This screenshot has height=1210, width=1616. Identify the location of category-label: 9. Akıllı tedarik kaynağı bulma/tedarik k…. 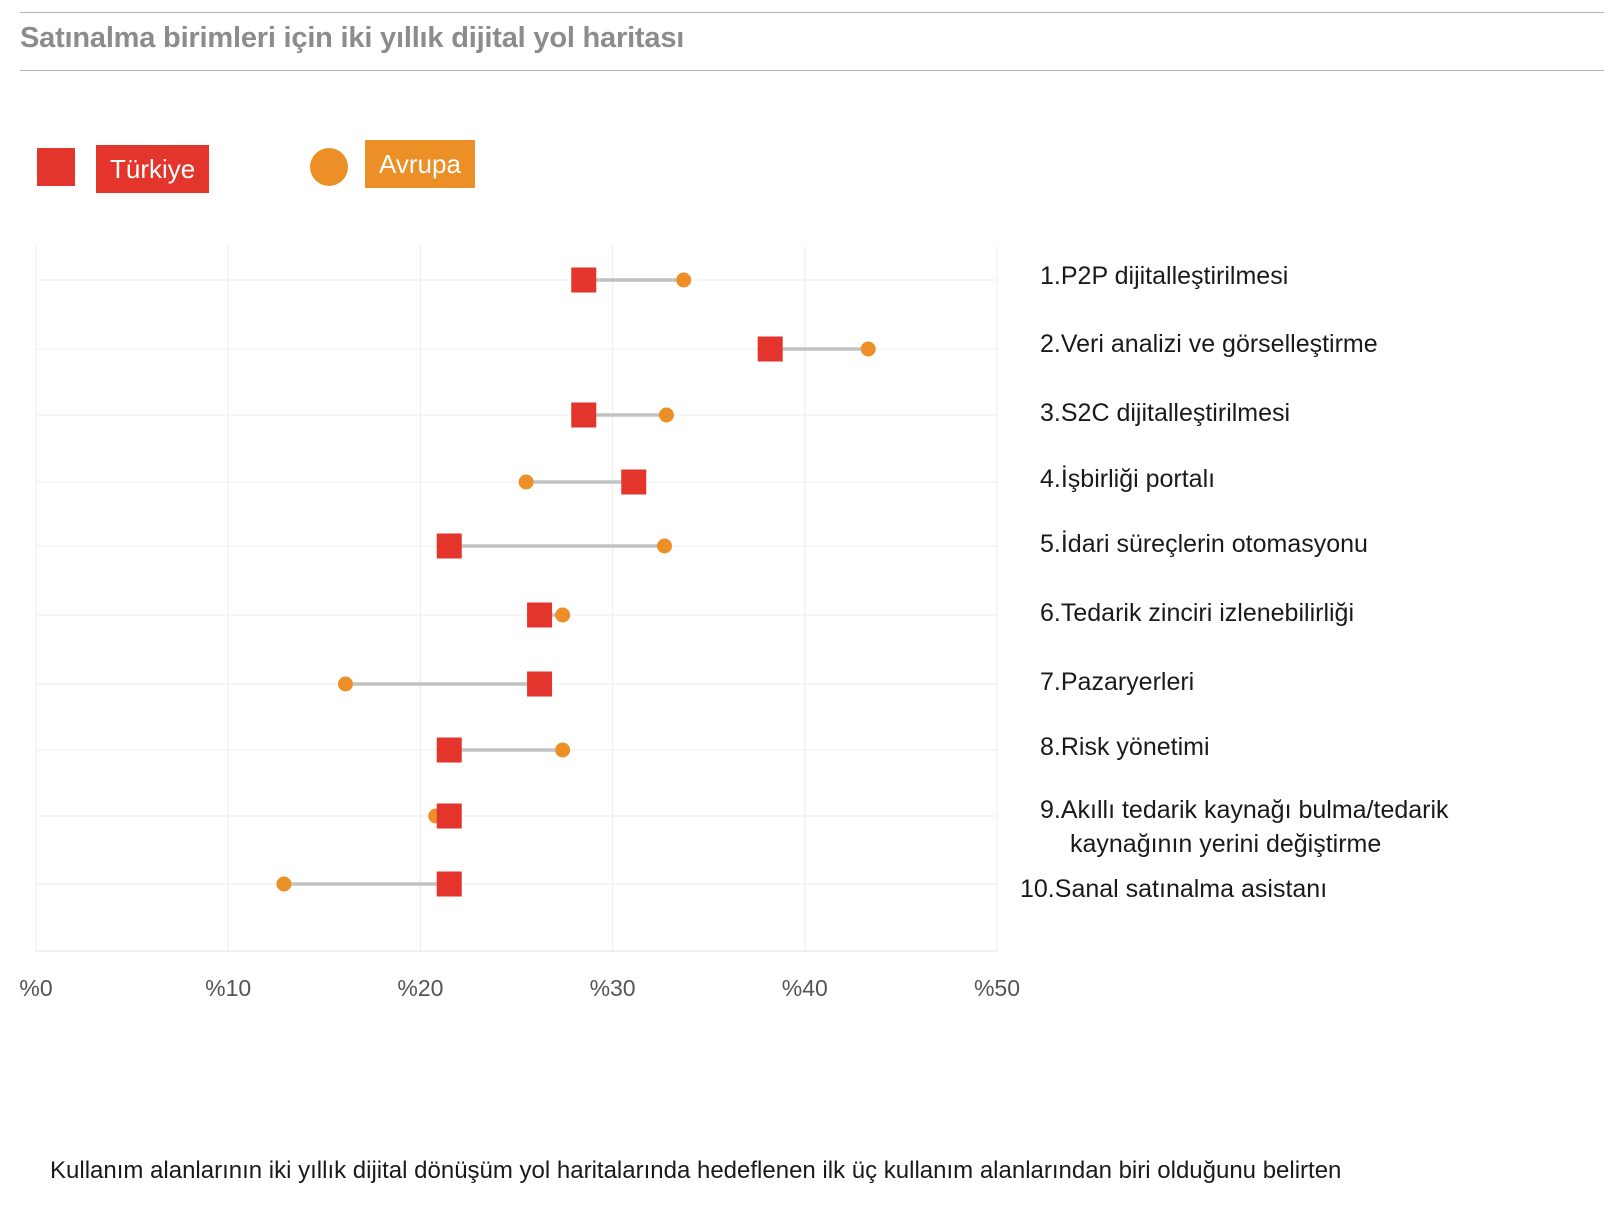
(1244, 827).